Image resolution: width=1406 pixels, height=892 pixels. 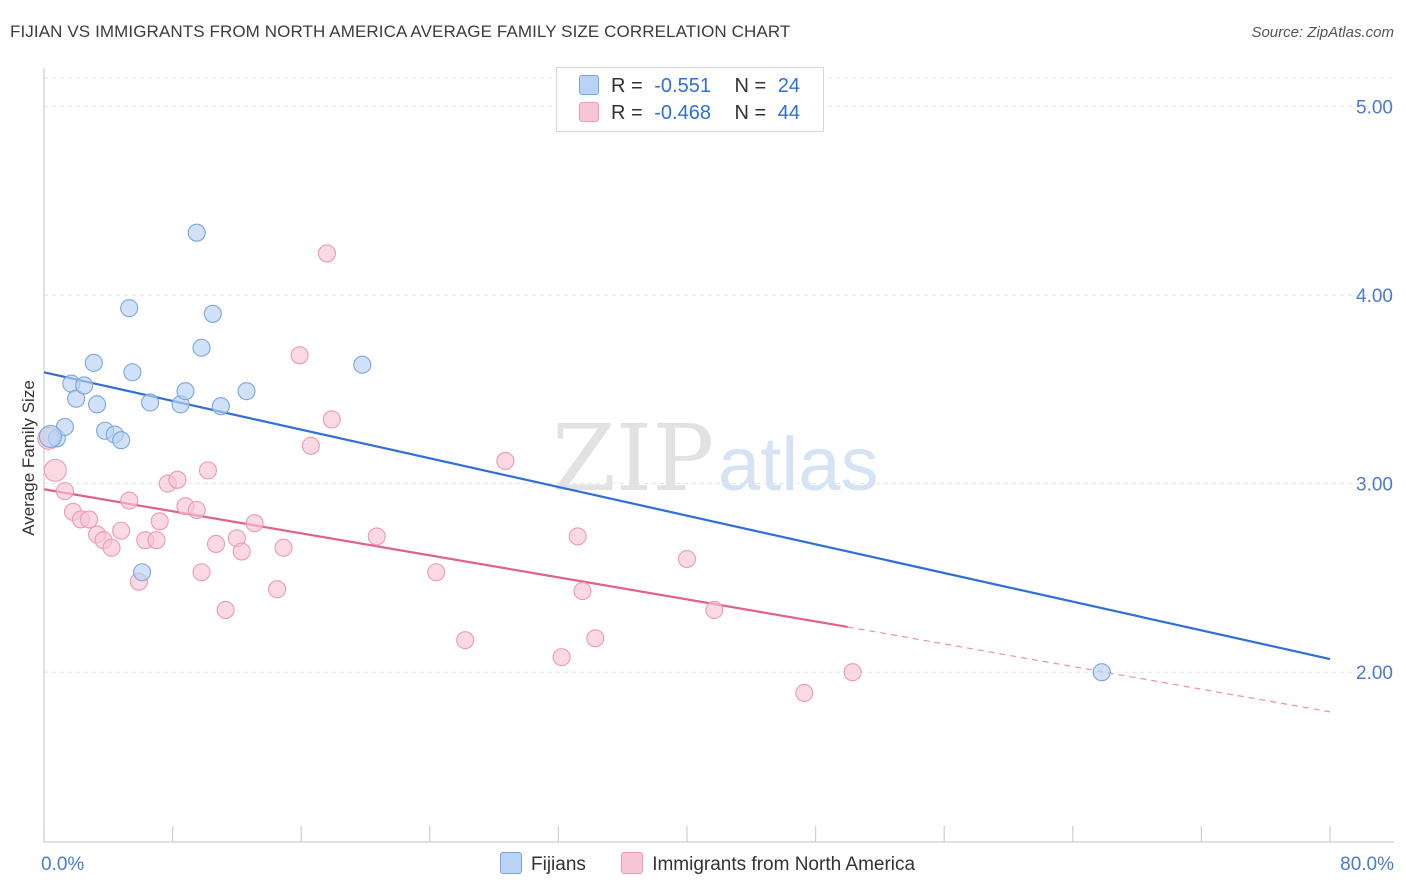 What do you see at coordinates (633, 458) in the screenshot?
I see `watermark-zip: ZIP` at bounding box center [633, 458].